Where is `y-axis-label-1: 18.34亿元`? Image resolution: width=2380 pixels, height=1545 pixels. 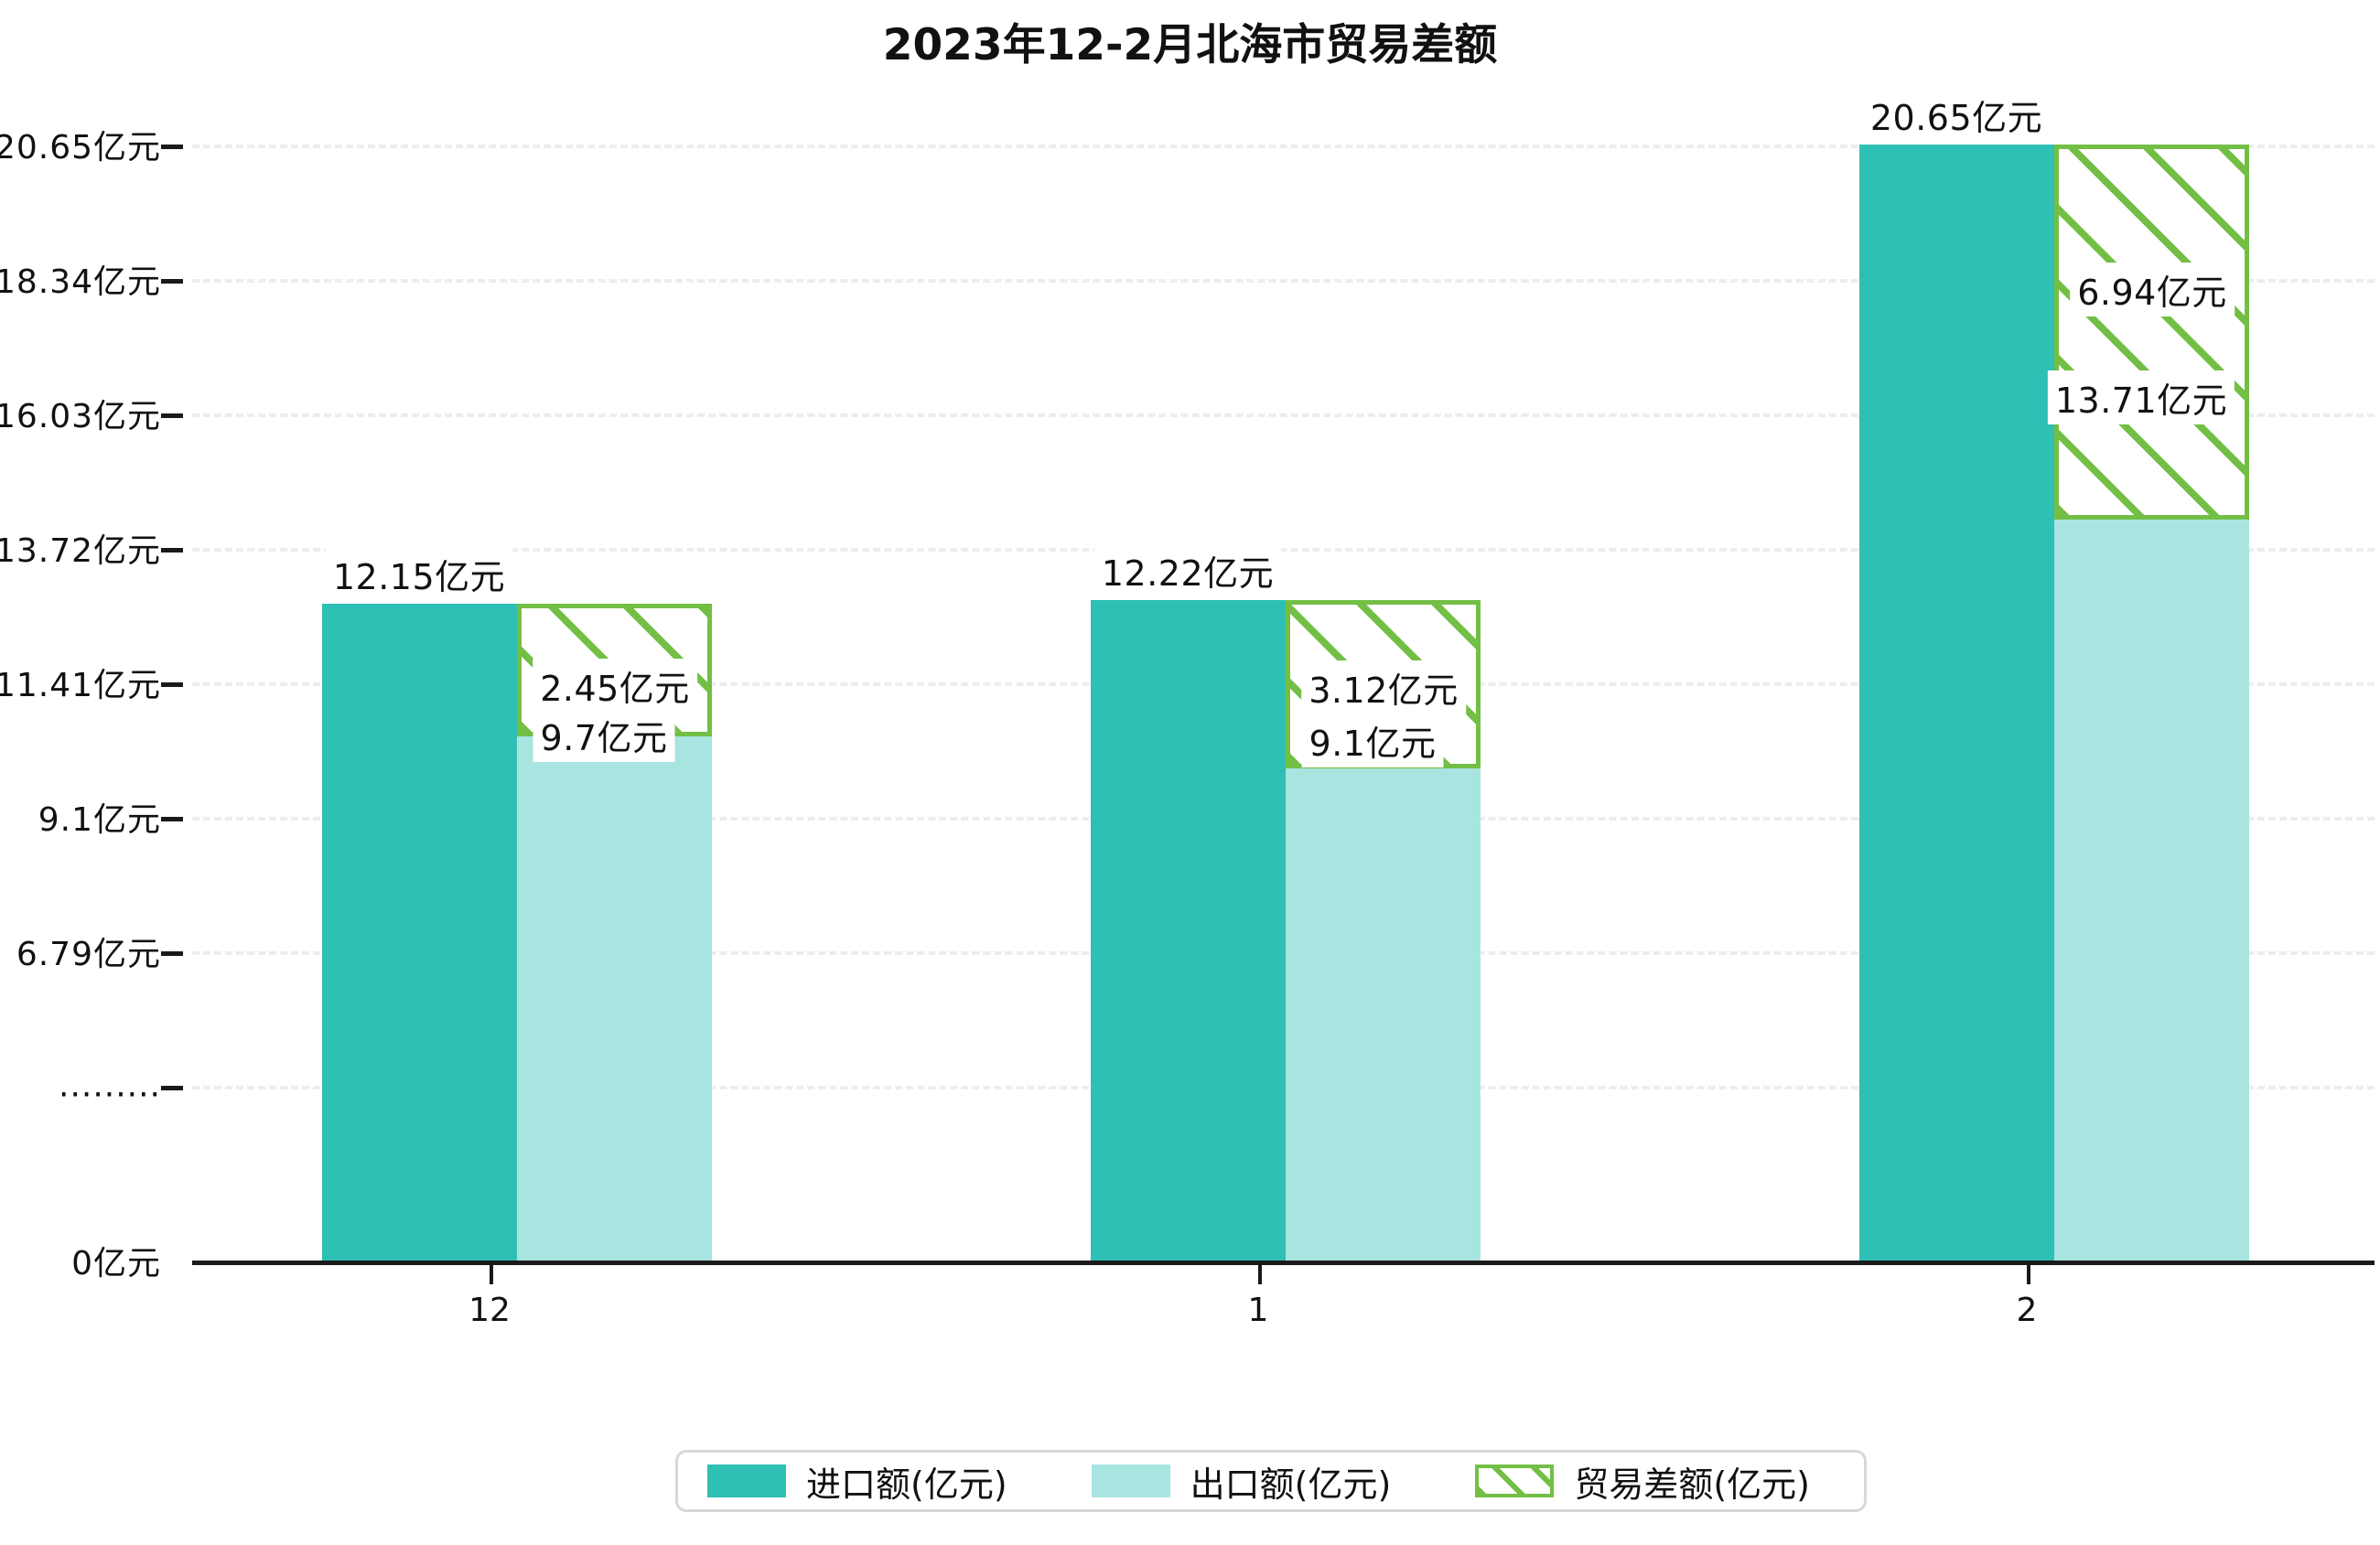 y-axis-label-1: 18.34亿元 is located at coordinates (80, 282).